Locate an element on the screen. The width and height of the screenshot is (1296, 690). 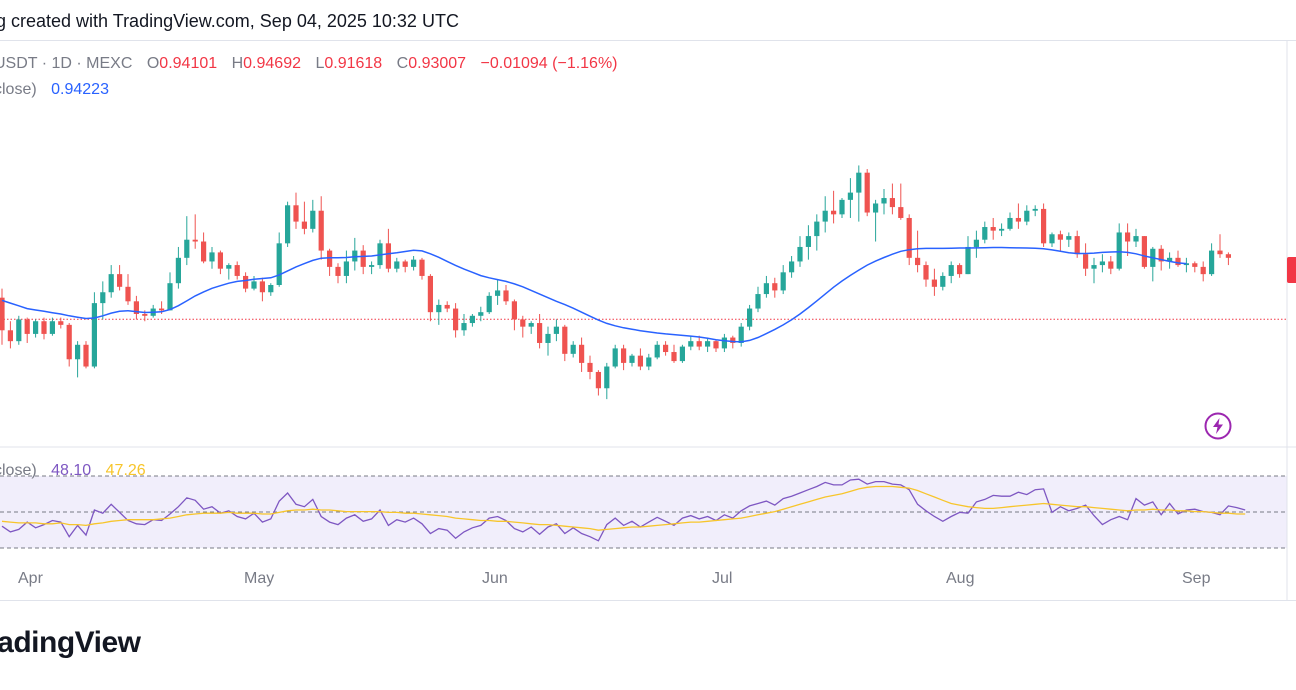
open-label: O is located at coordinates (153, 63).